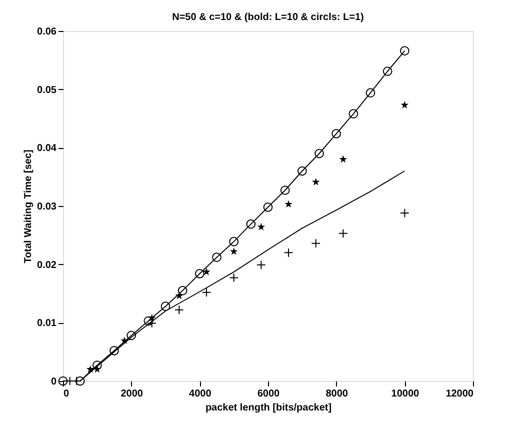 Image resolution: width=531 pixels, height=434 pixels. Describe the element at coordinates (67, 394) in the screenshot. I see `x-tick-label: 0` at that location.